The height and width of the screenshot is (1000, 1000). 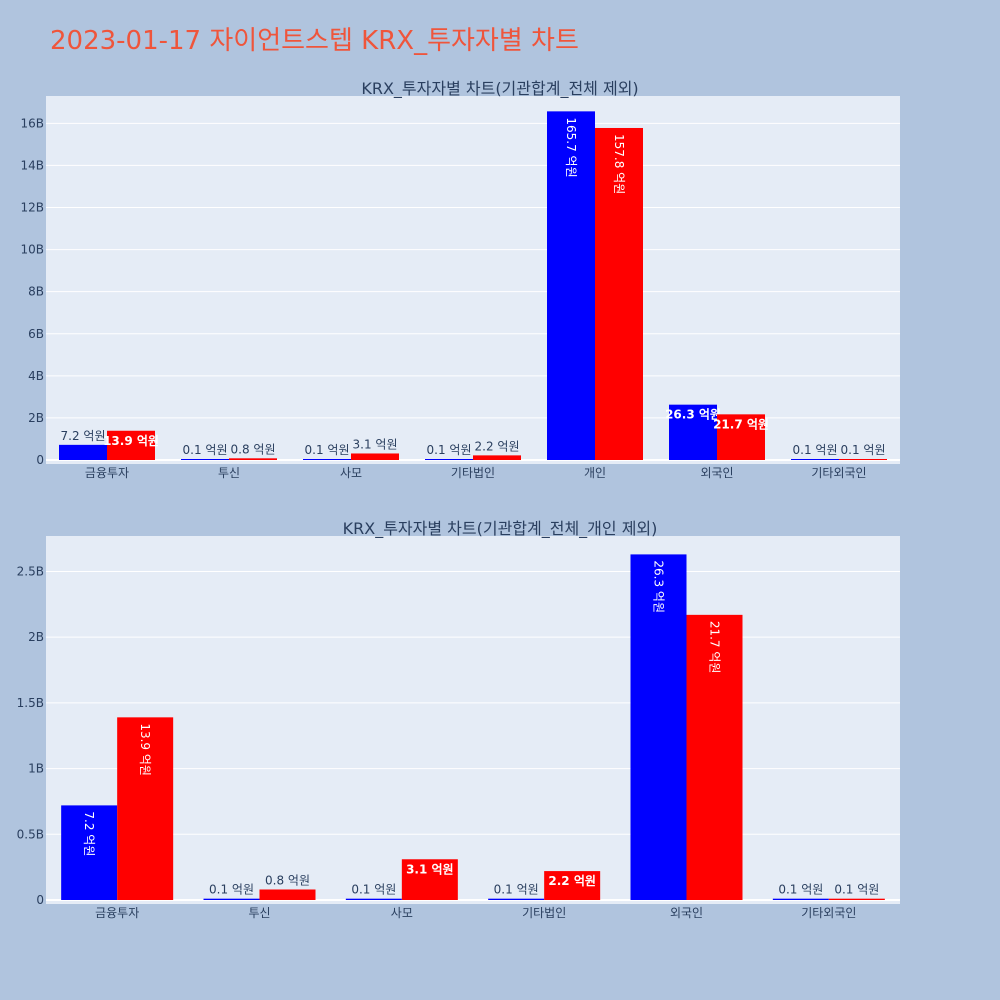 I want to click on y-tick-label: 1B, so click(x=36, y=769).